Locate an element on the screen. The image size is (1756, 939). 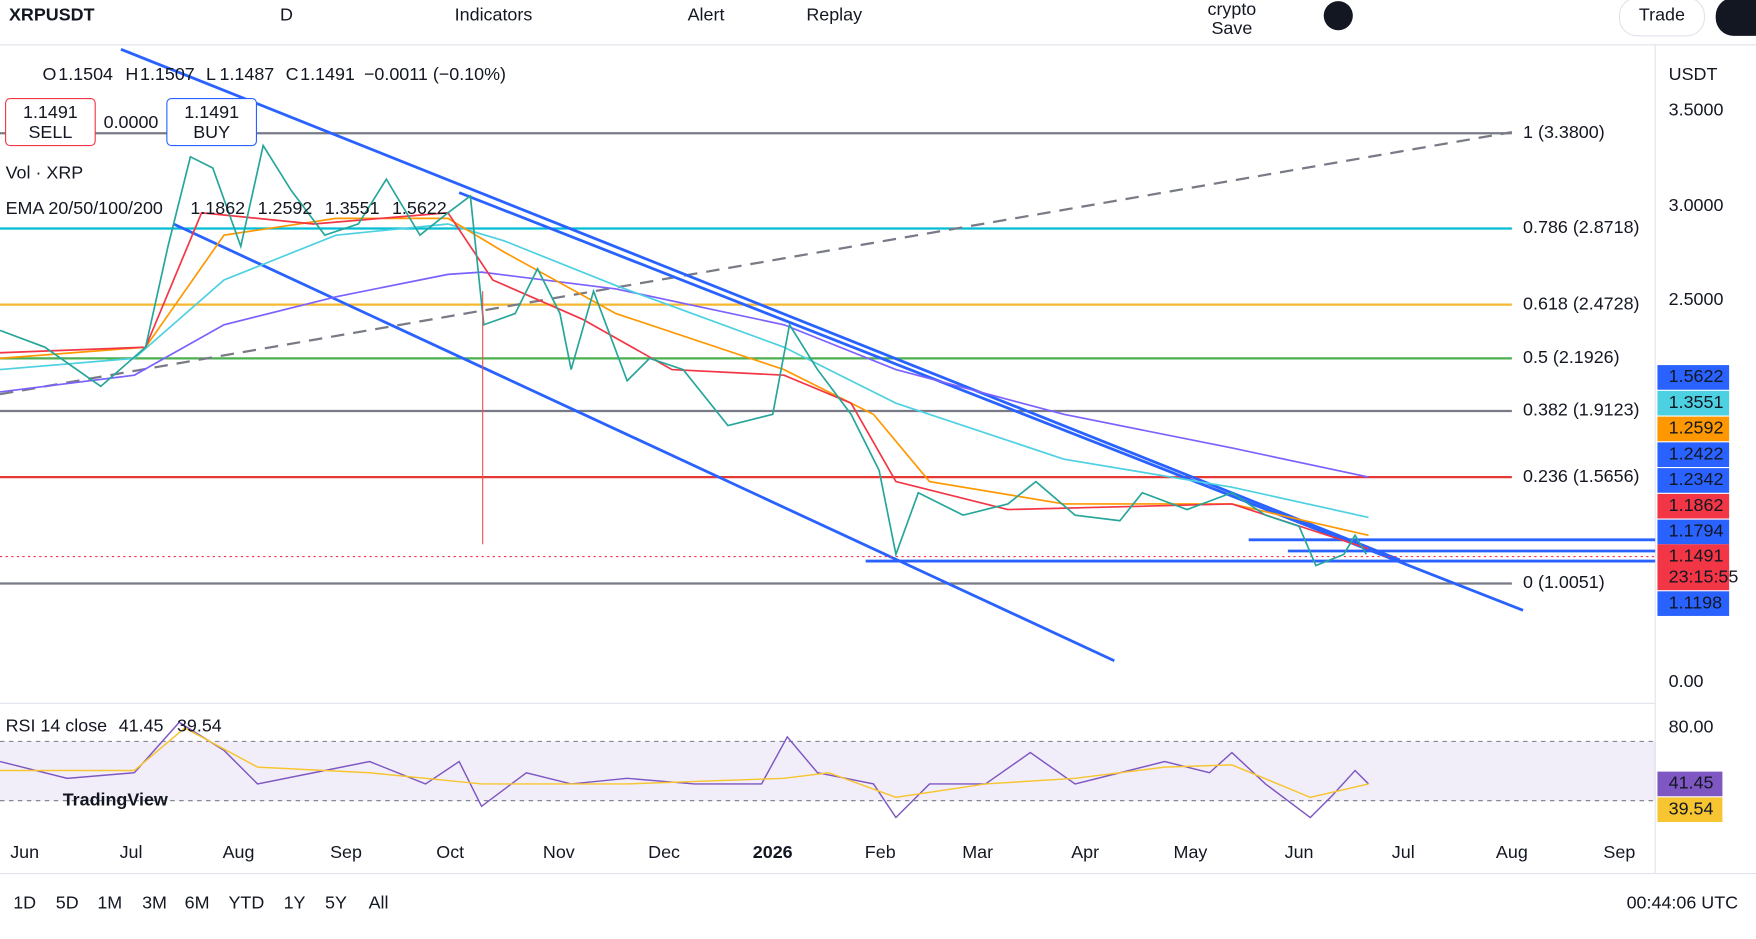
rsi-band is located at coordinates (828, 771).